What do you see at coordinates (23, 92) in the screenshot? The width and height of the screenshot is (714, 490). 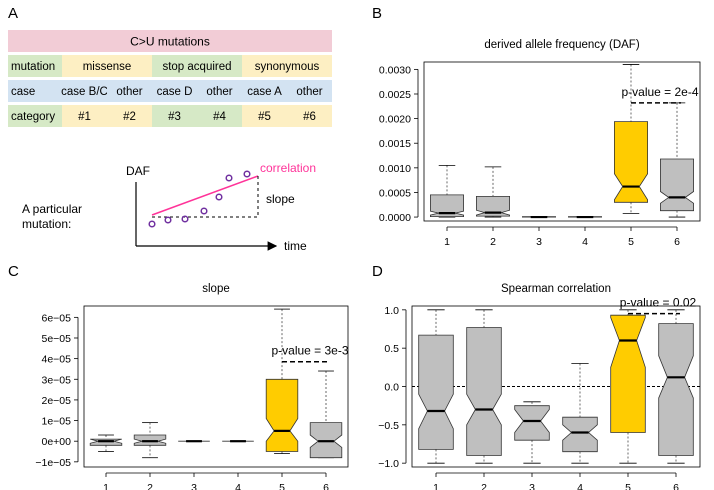 I see `table-row-label: case` at bounding box center [23, 92].